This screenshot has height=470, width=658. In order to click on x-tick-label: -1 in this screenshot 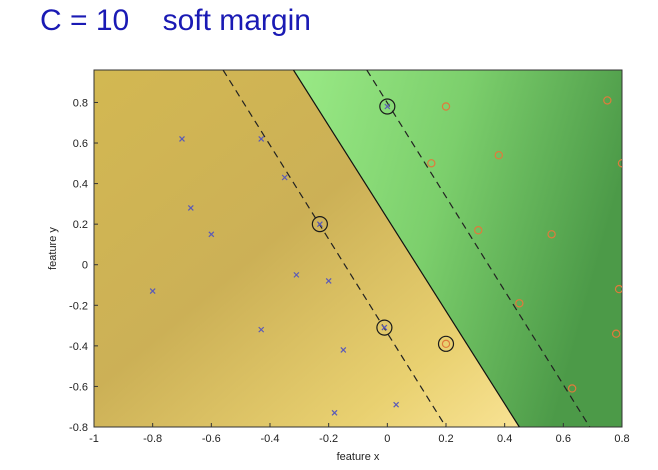, I will do `click(94, 439)`.